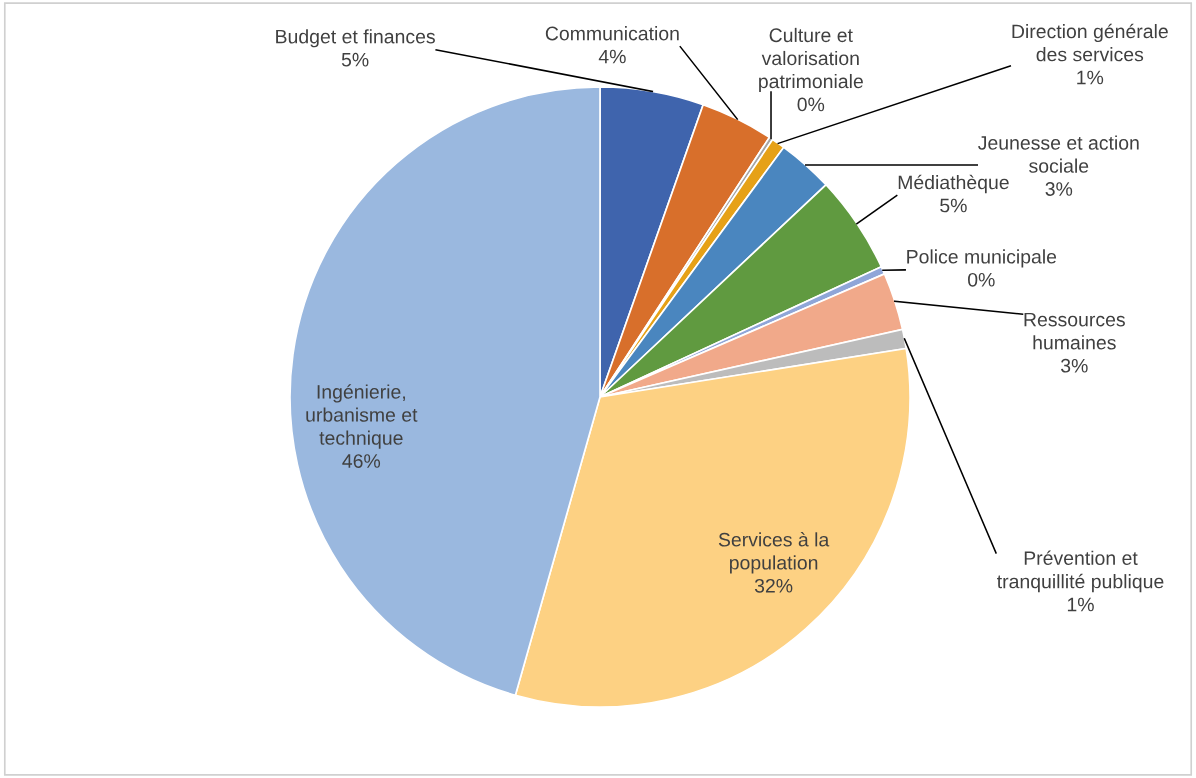 This screenshot has width=1196, height=778. I want to click on slice-label: Prévention et tranquillité publique, so click(1080, 571).